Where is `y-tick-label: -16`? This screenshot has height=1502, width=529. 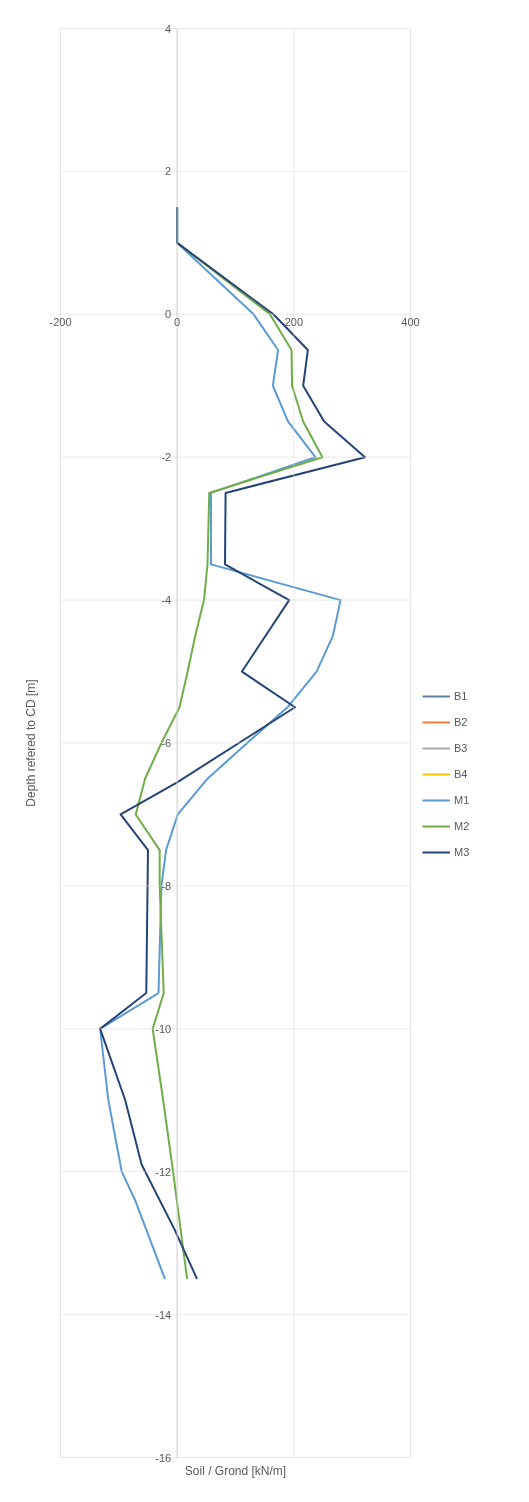 y-tick-label: -16 is located at coordinates (163, 1457).